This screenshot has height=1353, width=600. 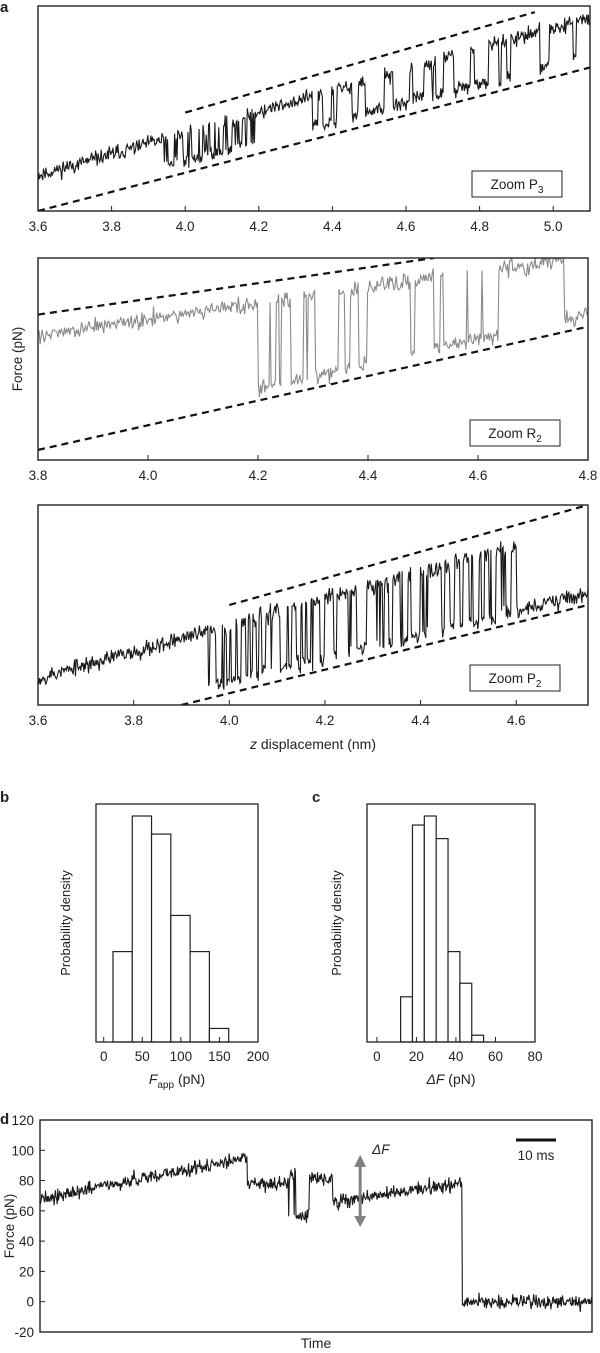 I want to click on y-tick-label: 20, so click(x=26, y=1271).